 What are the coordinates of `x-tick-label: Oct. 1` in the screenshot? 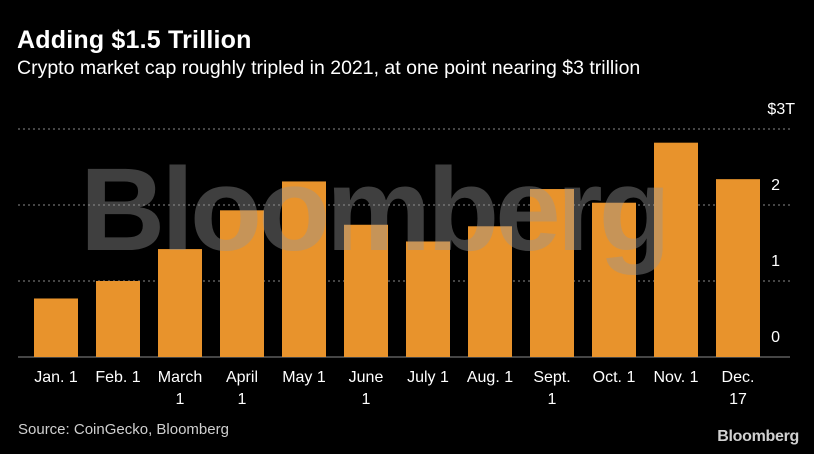 It's located at (614, 377).